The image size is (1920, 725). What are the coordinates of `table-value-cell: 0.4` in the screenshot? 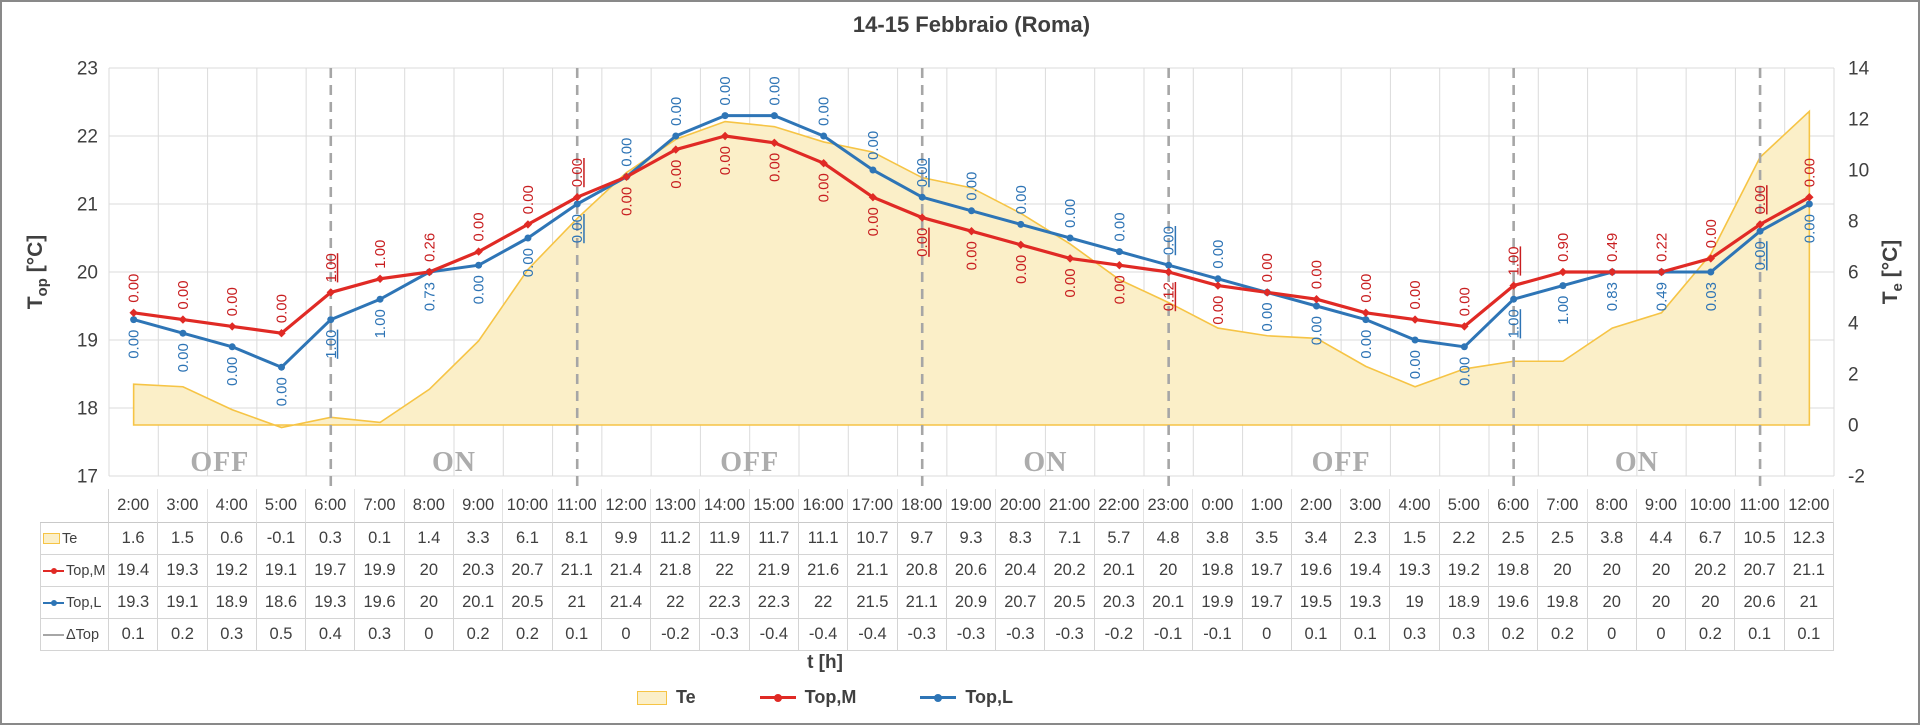 It's located at (331, 635).